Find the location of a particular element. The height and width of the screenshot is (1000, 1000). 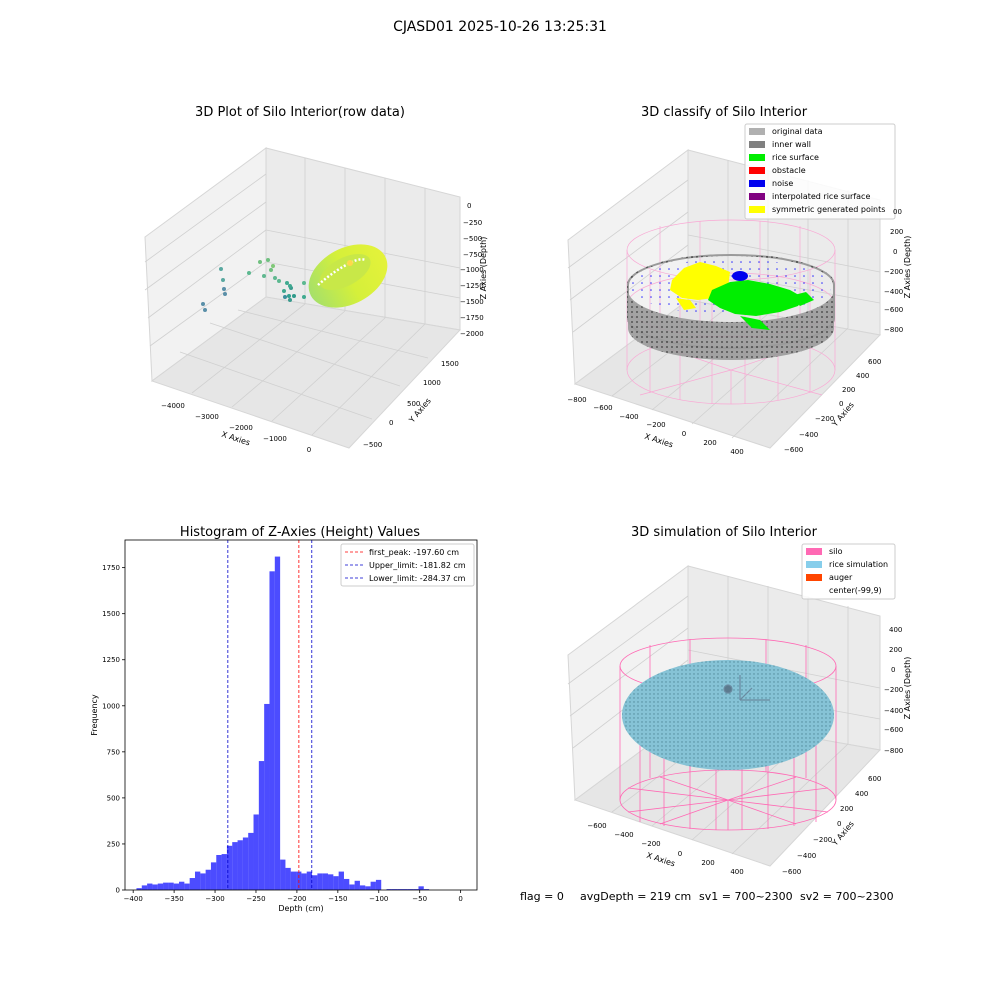

simulation-x-ticks: −600 −400 −200 0 200 400 is located at coordinates (665, 849).